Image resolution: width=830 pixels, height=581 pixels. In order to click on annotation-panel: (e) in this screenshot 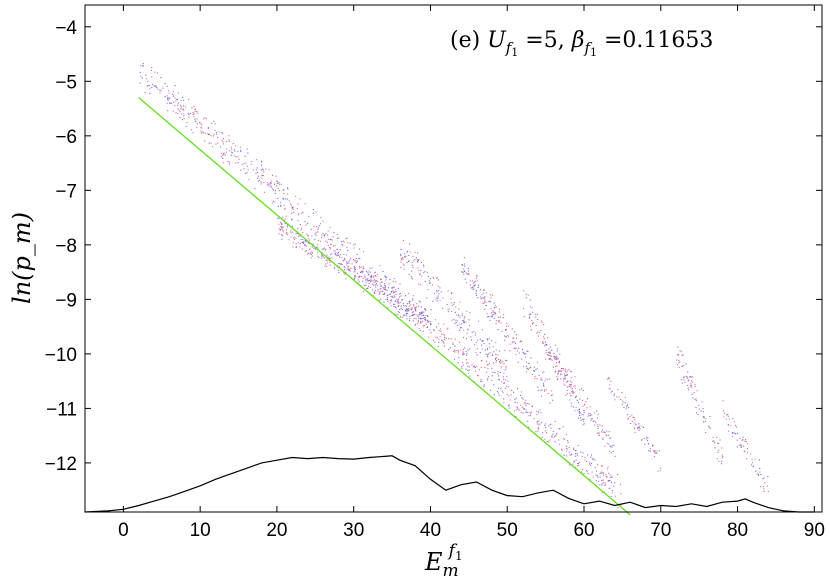, I will do `click(468, 40)`.